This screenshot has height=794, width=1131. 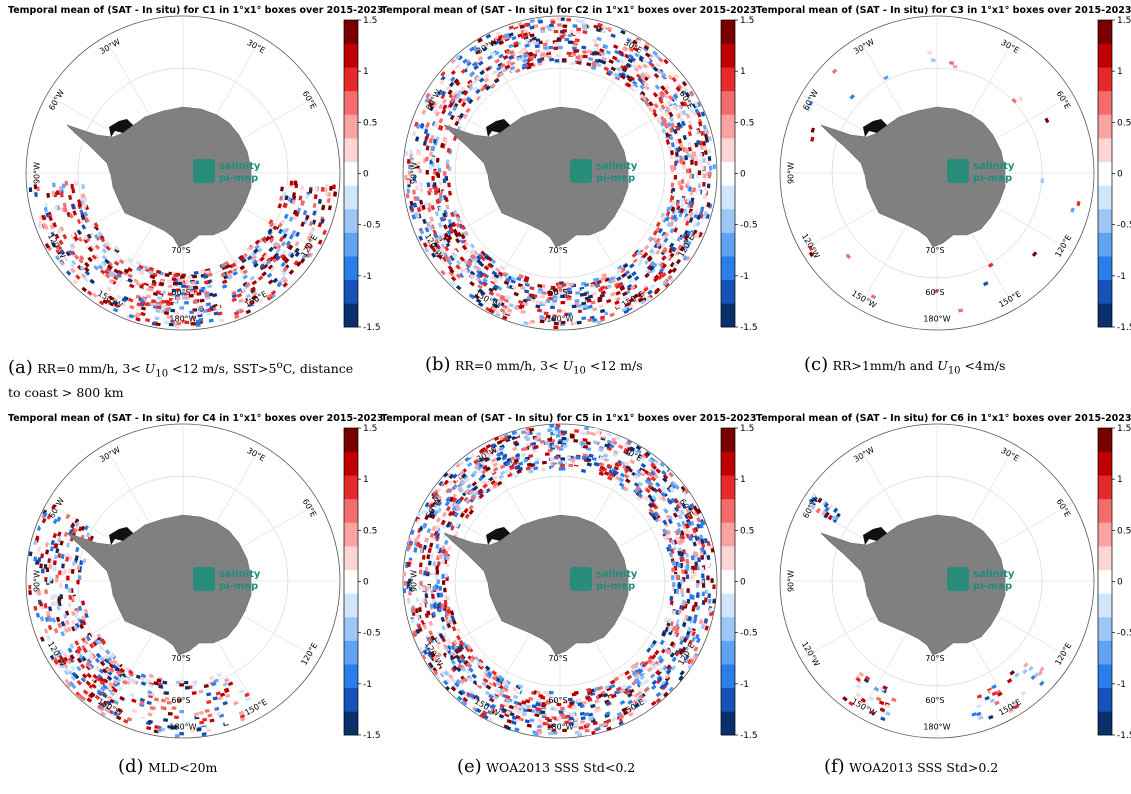 What do you see at coordinates (958, 171) in the screenshot?
I see `logo-mark` at bounding box center [958, 171].